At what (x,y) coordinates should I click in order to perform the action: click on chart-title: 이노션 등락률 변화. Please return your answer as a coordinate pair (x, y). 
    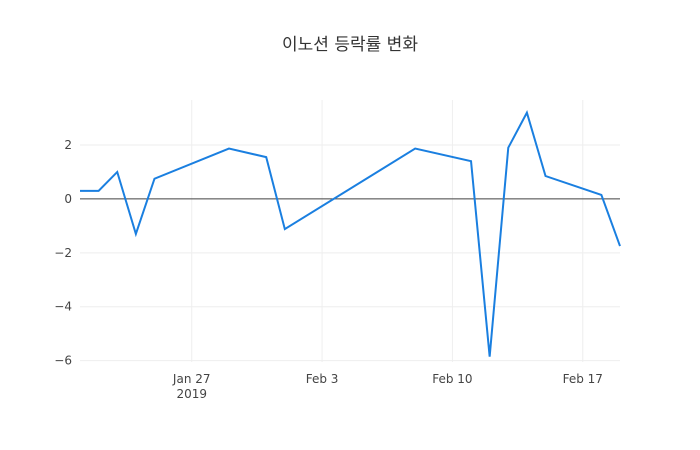
    Looking at the image, I should click on (350, 45).